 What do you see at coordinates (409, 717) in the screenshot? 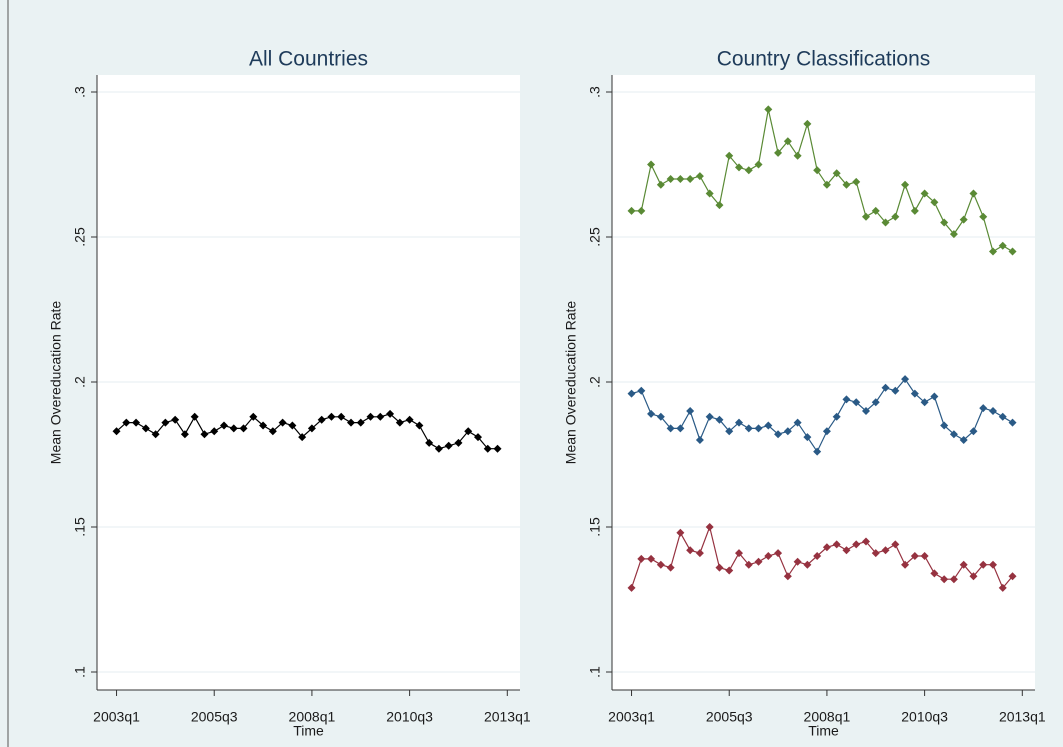
I see `x-tick-label: 2010q3` at bounding box center [409, 717].